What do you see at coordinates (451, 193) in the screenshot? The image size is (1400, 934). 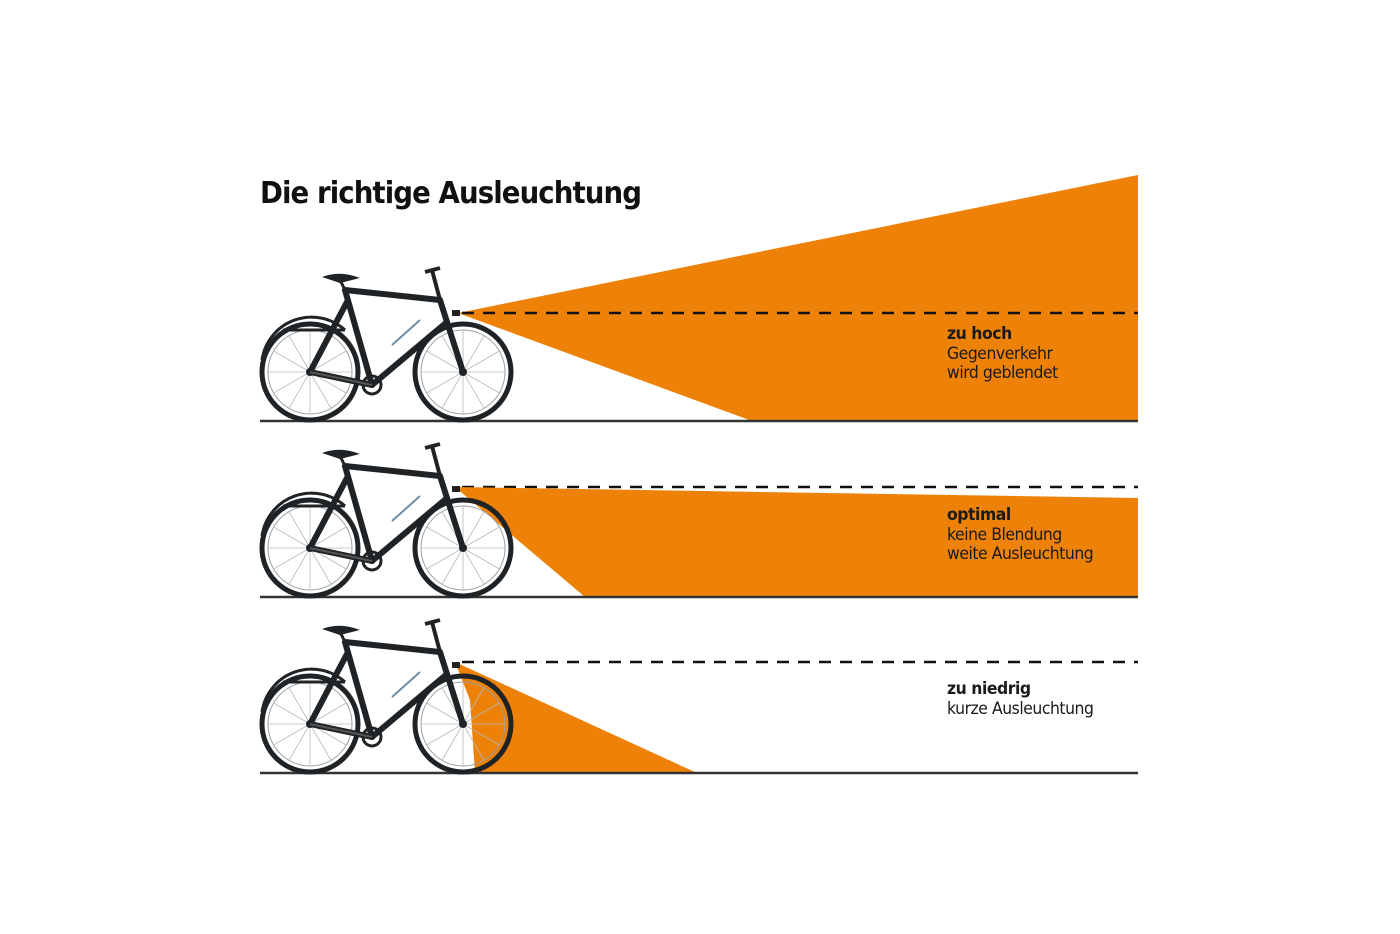 I see `page-title: Die richtige Ausleuchtung` at bounding box center [451, 193].